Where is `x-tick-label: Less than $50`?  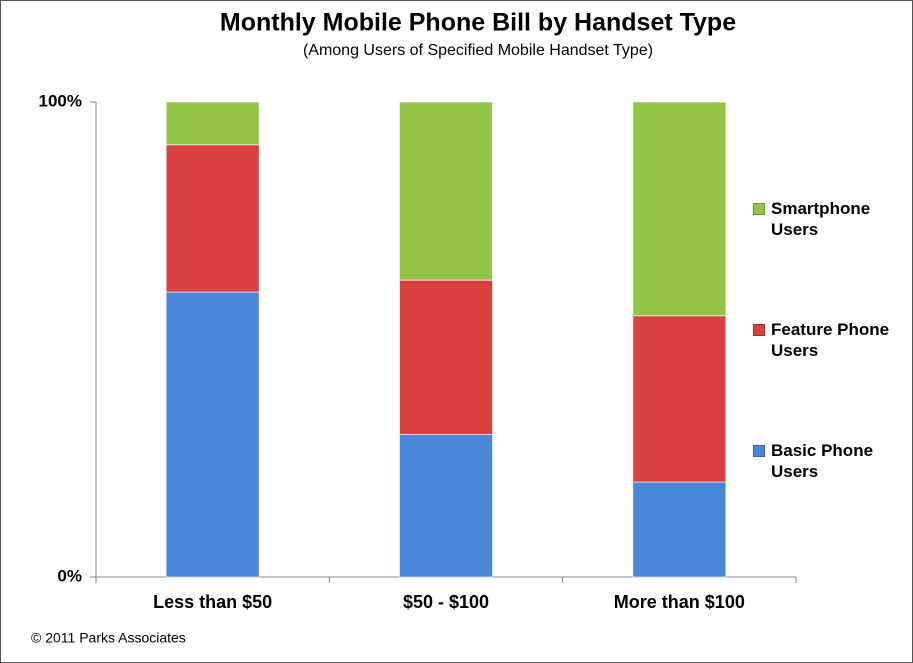 x-tick-label: Less than $50 is located at coordinates (212, 602).